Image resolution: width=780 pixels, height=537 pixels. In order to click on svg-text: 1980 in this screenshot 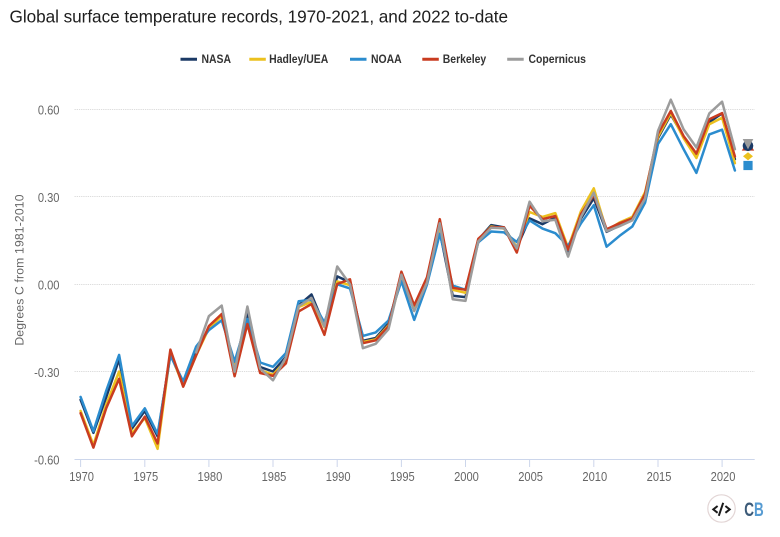, I will do `click(210, 476)`.